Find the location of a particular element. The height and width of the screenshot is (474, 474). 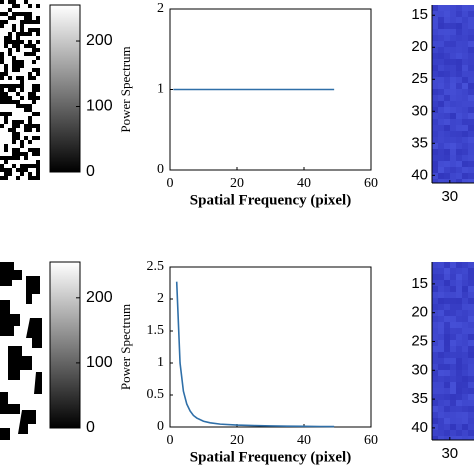

y-tick-label: 15 is located at coordinates (419, 14).